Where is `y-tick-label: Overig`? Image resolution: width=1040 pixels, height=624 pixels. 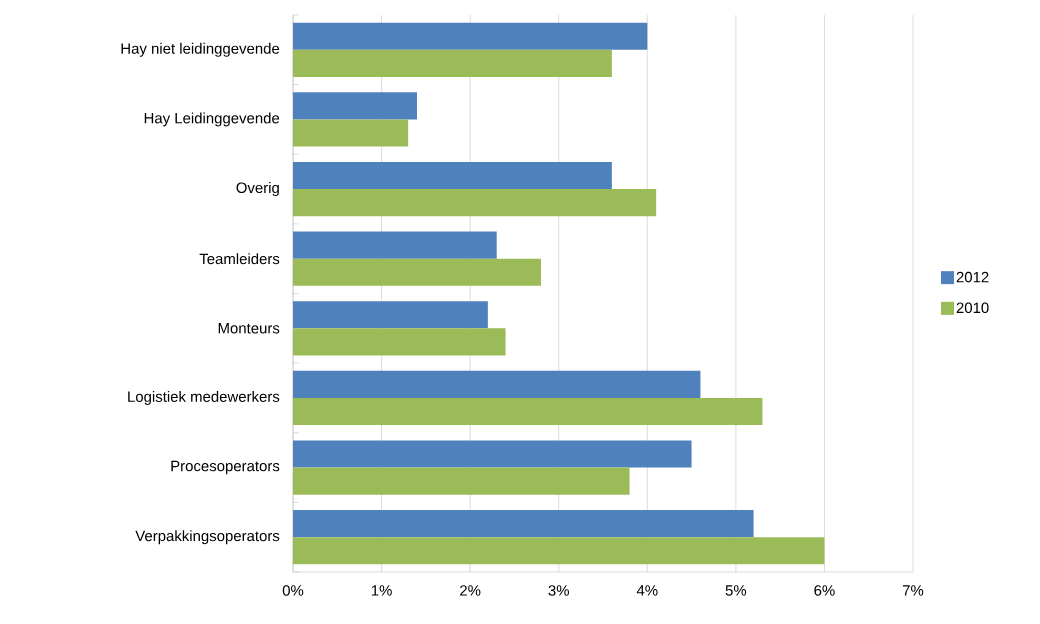
y-tick-label: Overig is located at coordinates (257, 189).